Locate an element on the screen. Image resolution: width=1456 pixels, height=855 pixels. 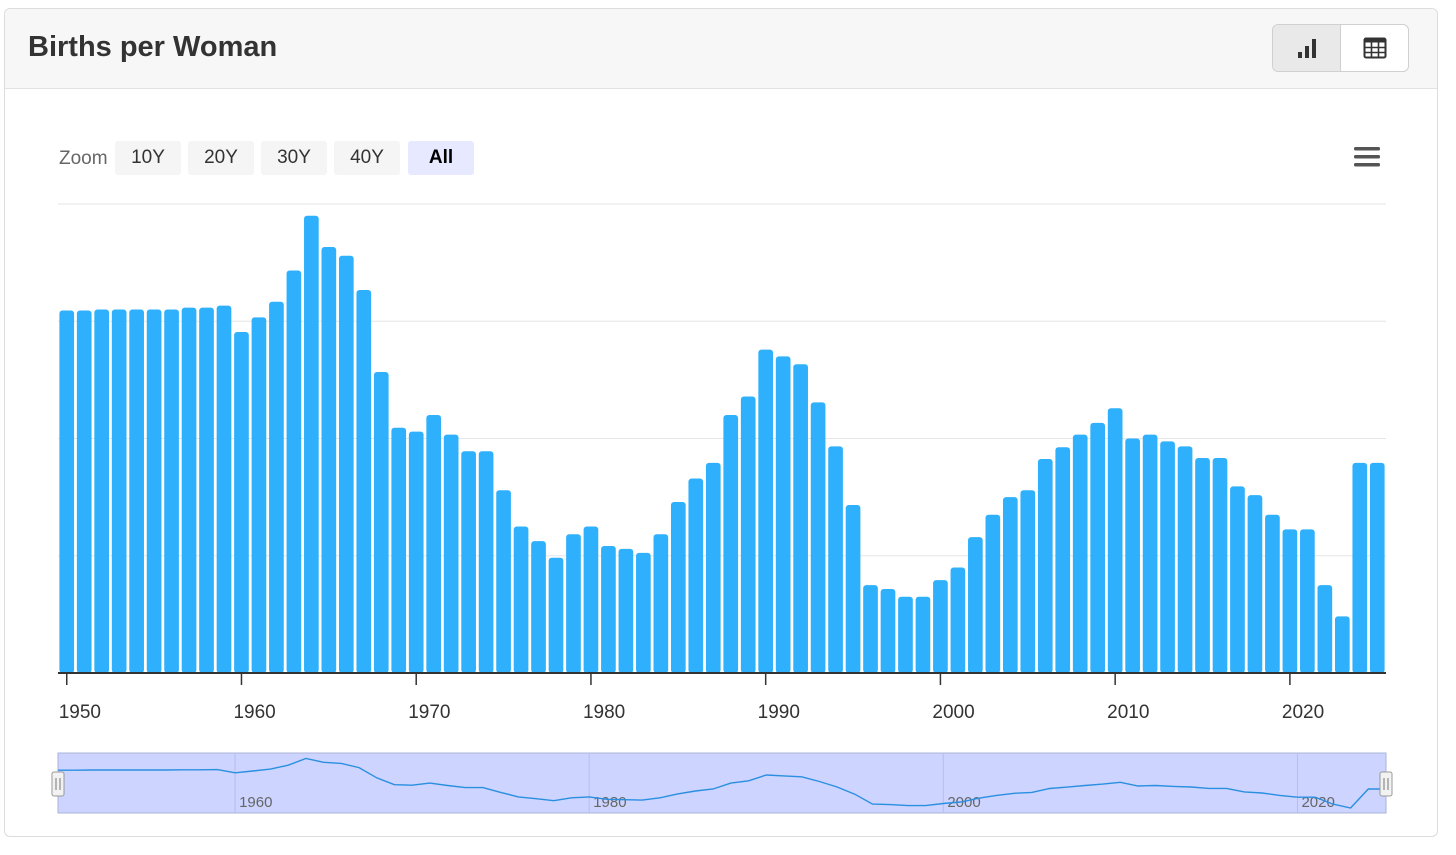
bar-2016 is located at coordinates (1220, 565).